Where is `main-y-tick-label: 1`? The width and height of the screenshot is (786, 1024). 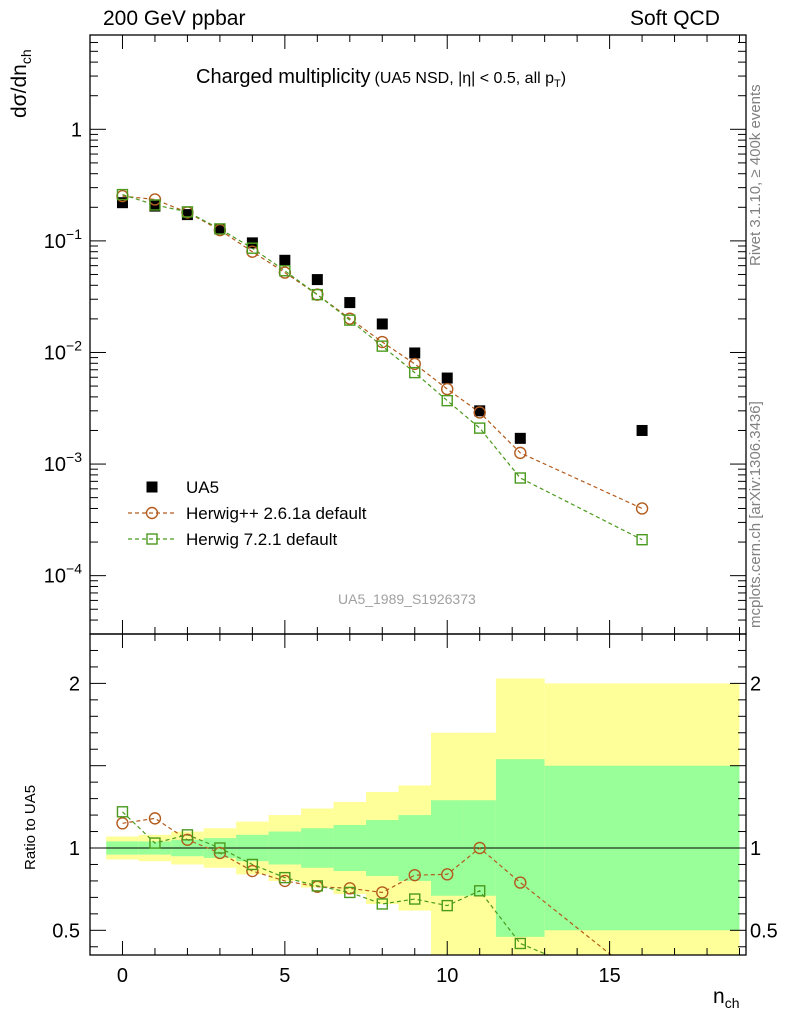 main-y-tick-label: 1 is located at coordinates (76, 130).